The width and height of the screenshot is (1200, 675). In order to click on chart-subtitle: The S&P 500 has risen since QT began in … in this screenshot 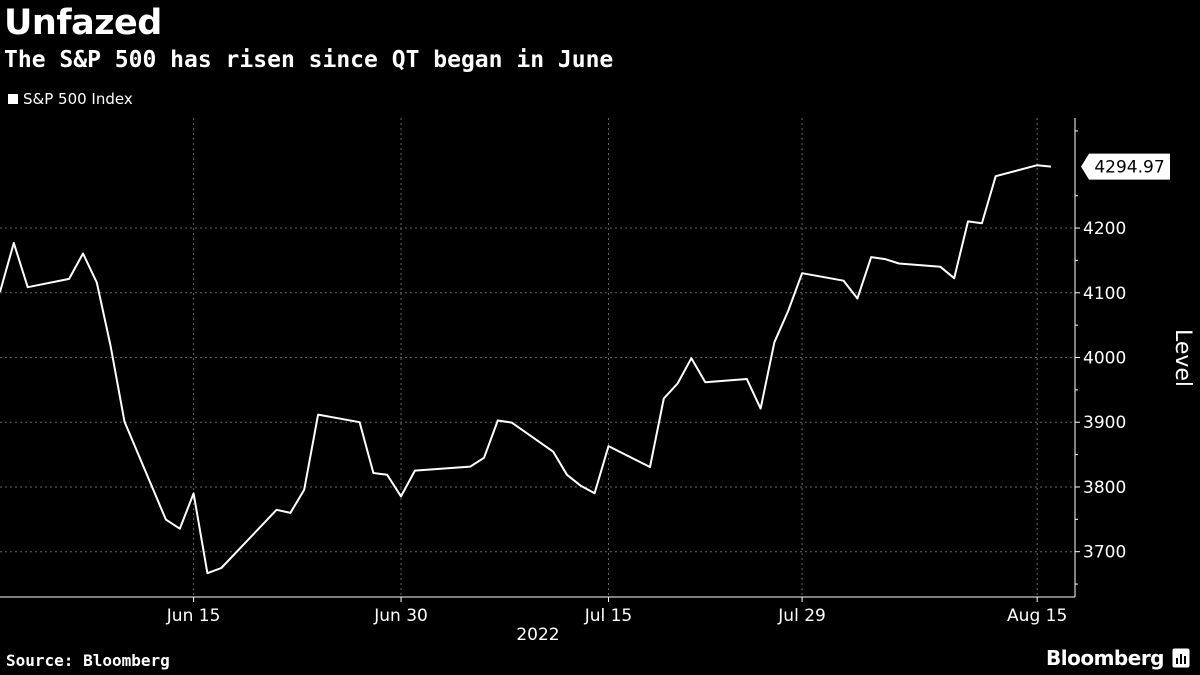, I will do `click(309, 60)`.